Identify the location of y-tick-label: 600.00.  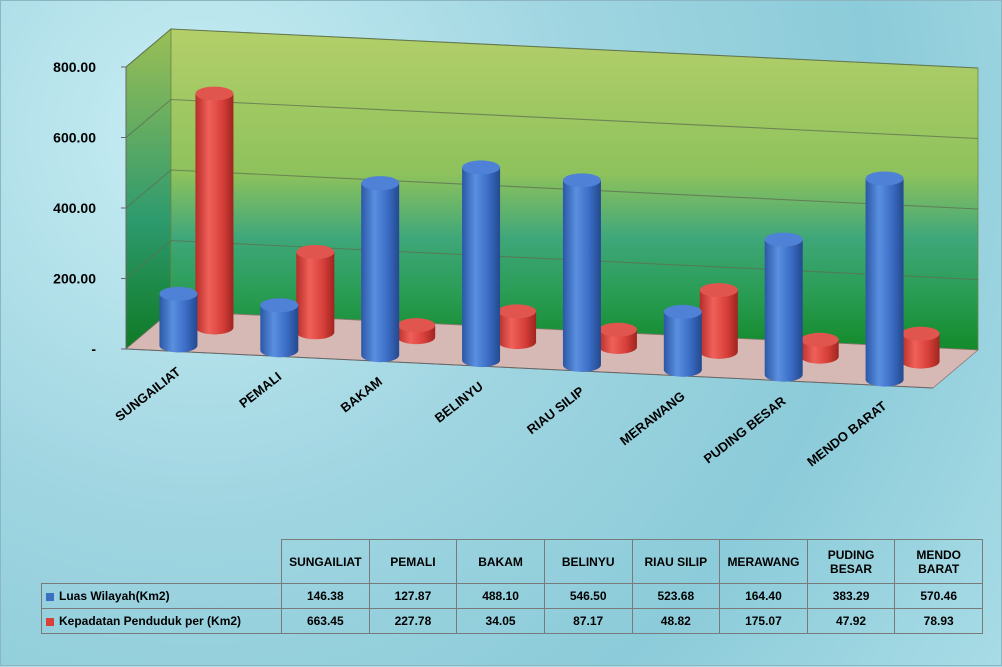
(74, 138).